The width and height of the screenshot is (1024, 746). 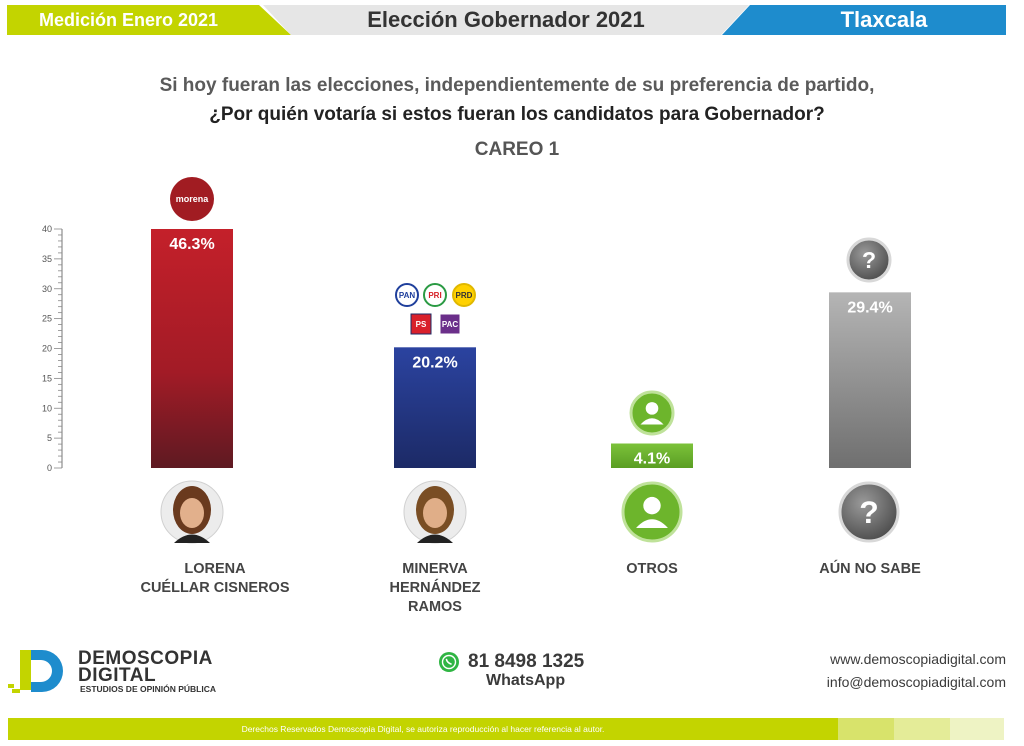 What do you see at coordinates (148, 689) in the screenshot?
I see `brand-tagline: ESTUDIOS DE OPINIÓN PÚBLICA` at bounding box center [148, 689].